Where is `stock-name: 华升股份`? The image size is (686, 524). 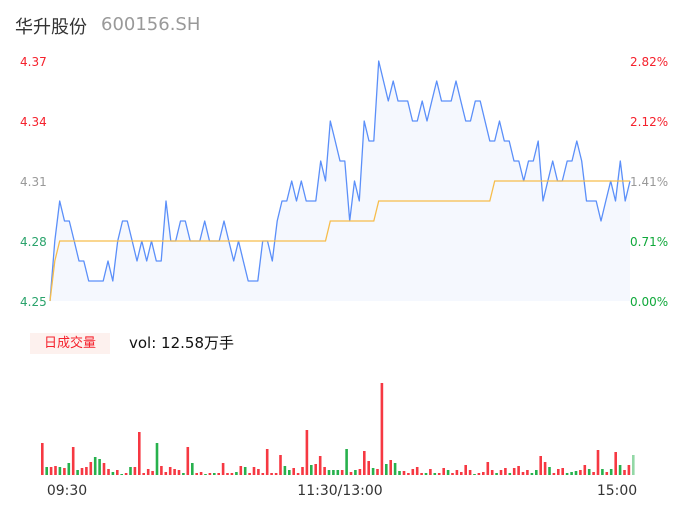
stock-name: 华升股份 is located at coordinates (51, 27).